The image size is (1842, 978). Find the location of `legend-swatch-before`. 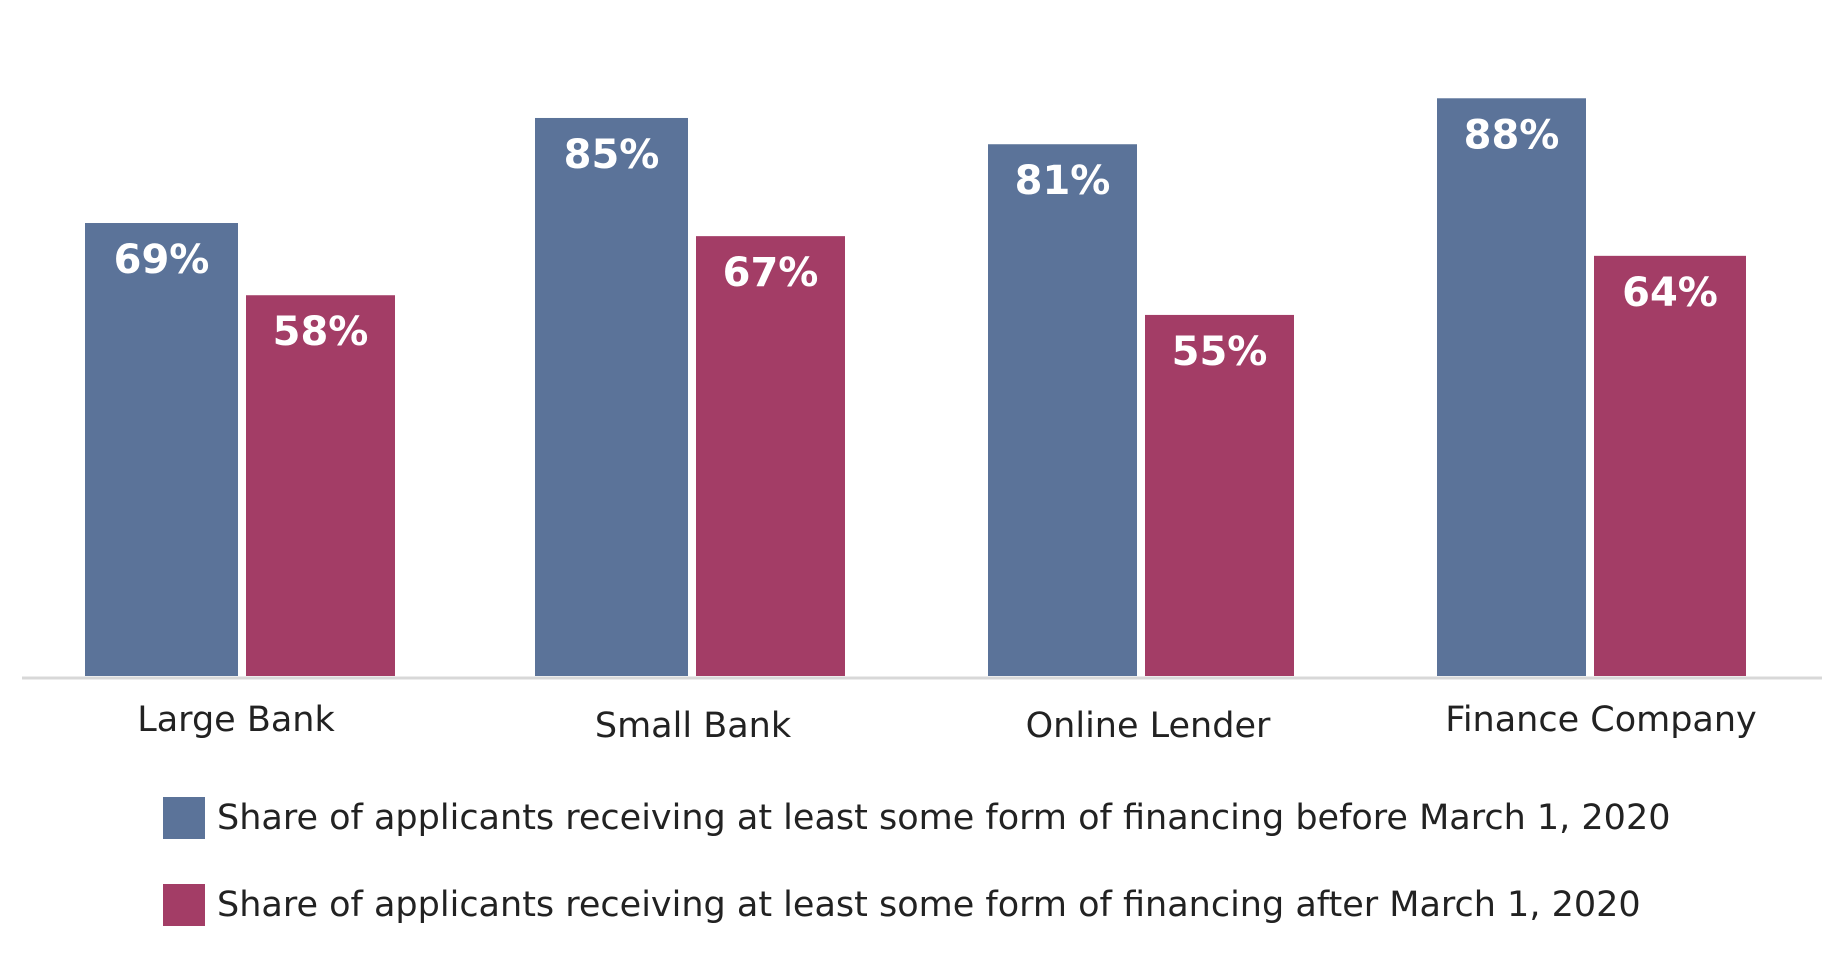

legend-swatch-before is located at coordinates (184, 817).